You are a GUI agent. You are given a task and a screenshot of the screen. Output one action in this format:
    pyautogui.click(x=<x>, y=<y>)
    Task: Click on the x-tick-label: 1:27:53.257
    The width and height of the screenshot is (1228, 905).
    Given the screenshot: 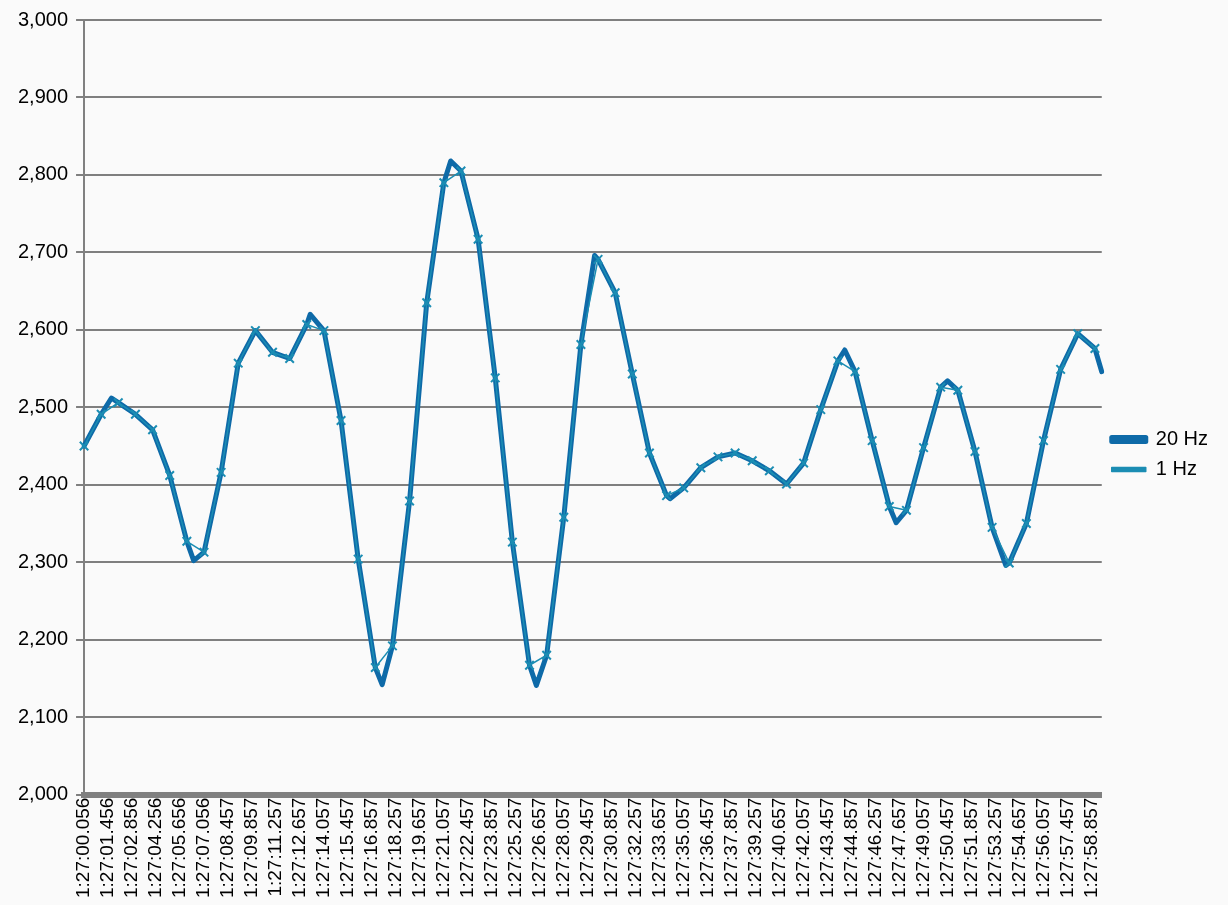 What is the action you would take?
    pyautogui.click(x=994, y=847)
    